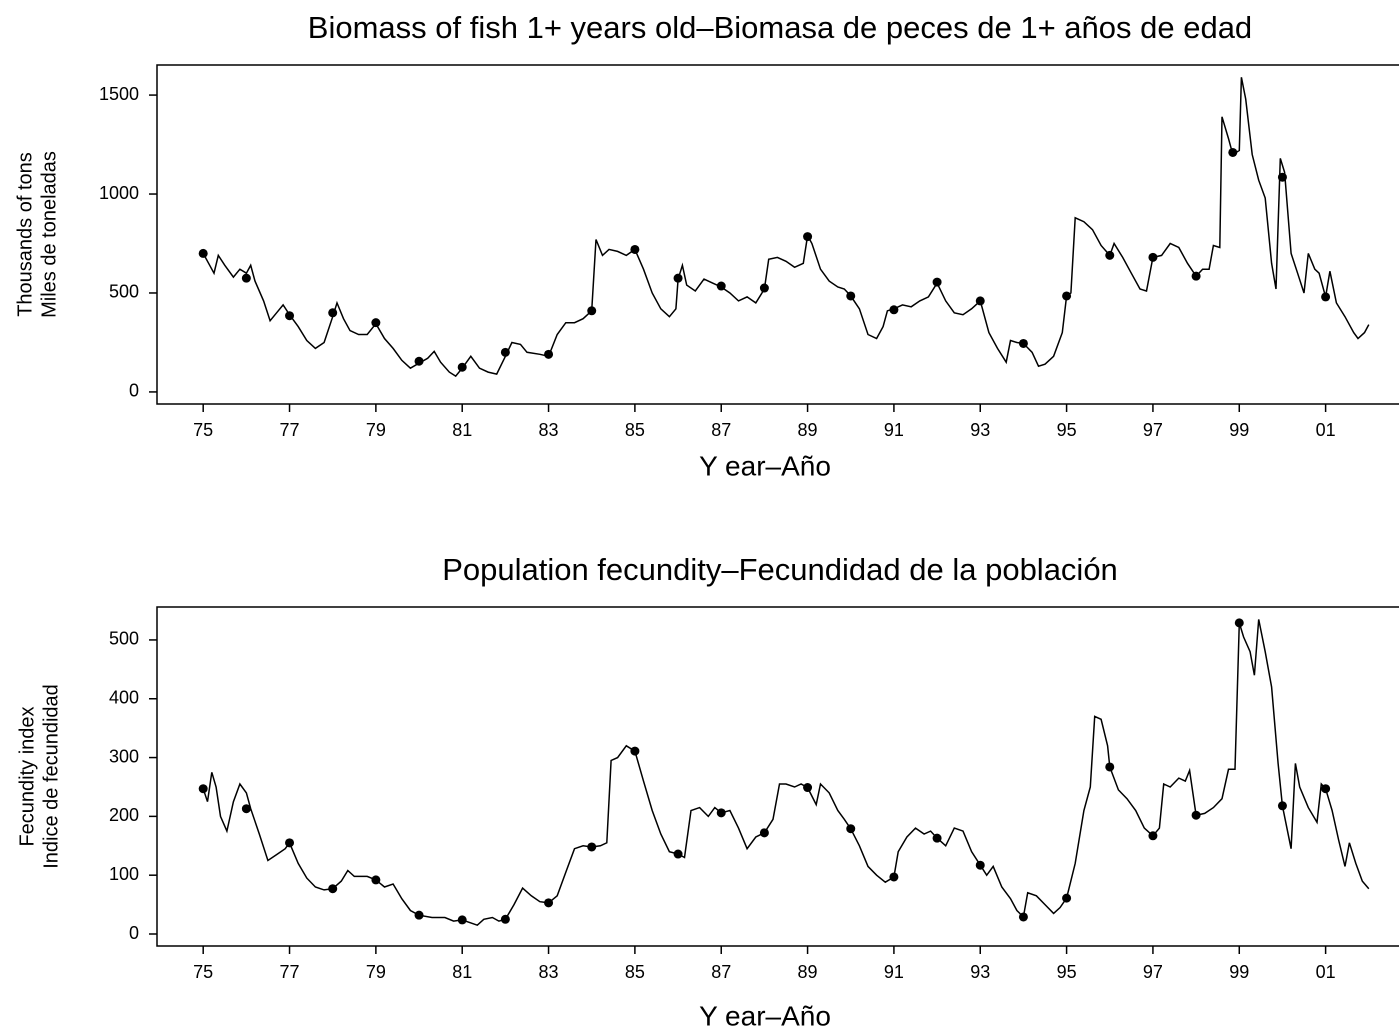 The height and width of the screenshot is (1034, 1399). What do you see at coordinates (124, 697) in the screenshot?
I see `y-tick-label: 400` at bounding box center [124, 697].